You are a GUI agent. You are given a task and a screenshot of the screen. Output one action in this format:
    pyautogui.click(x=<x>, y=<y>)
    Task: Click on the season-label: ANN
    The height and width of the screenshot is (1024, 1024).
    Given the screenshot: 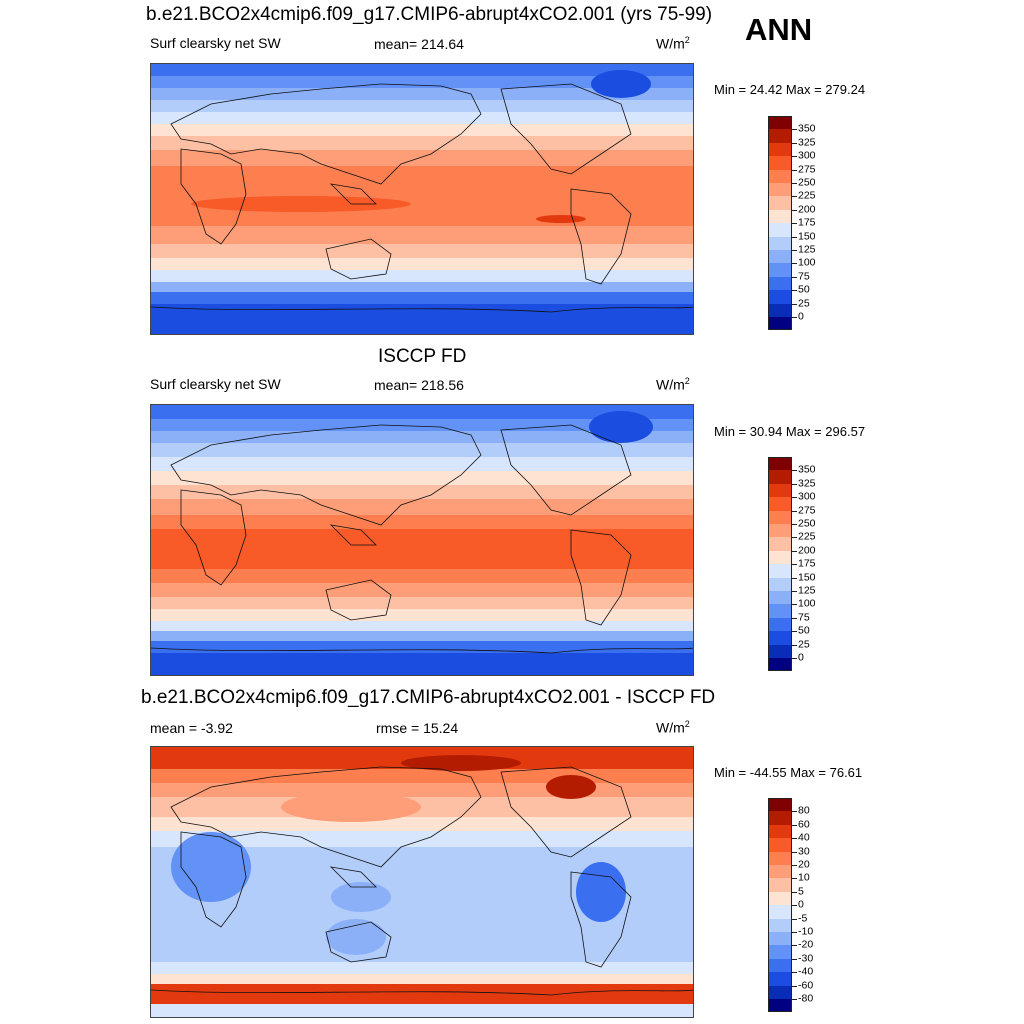 What is the action you would take?
    pyautogui.click(x=779, y=29)
    